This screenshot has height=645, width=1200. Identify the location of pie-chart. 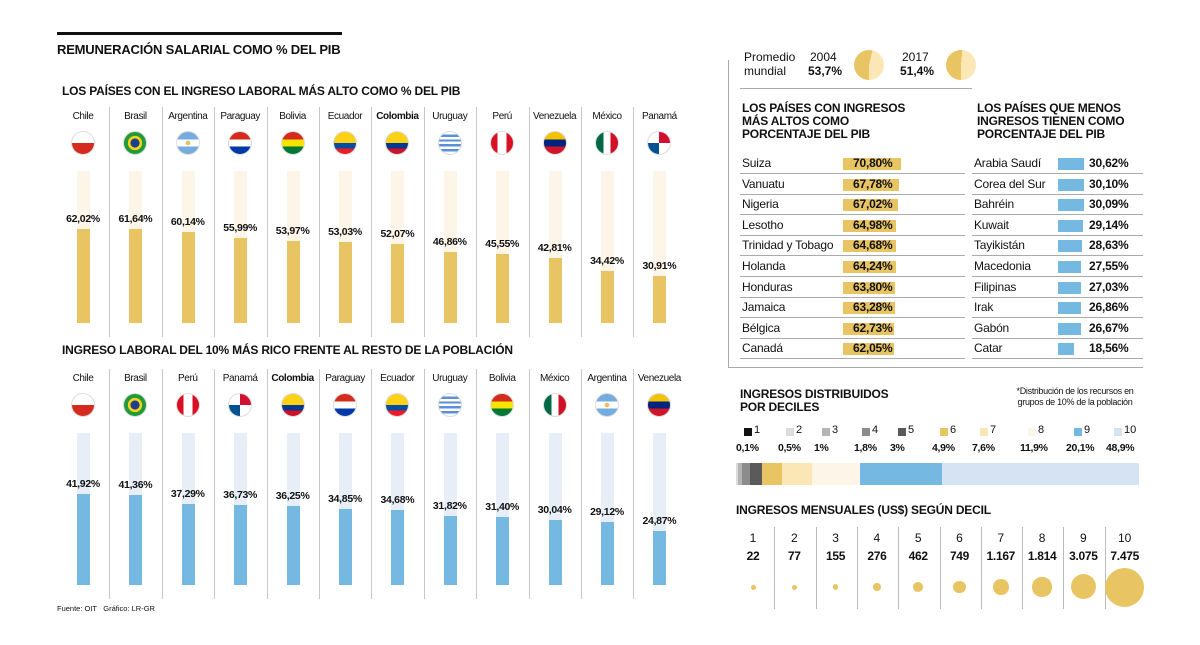
(961, 65).